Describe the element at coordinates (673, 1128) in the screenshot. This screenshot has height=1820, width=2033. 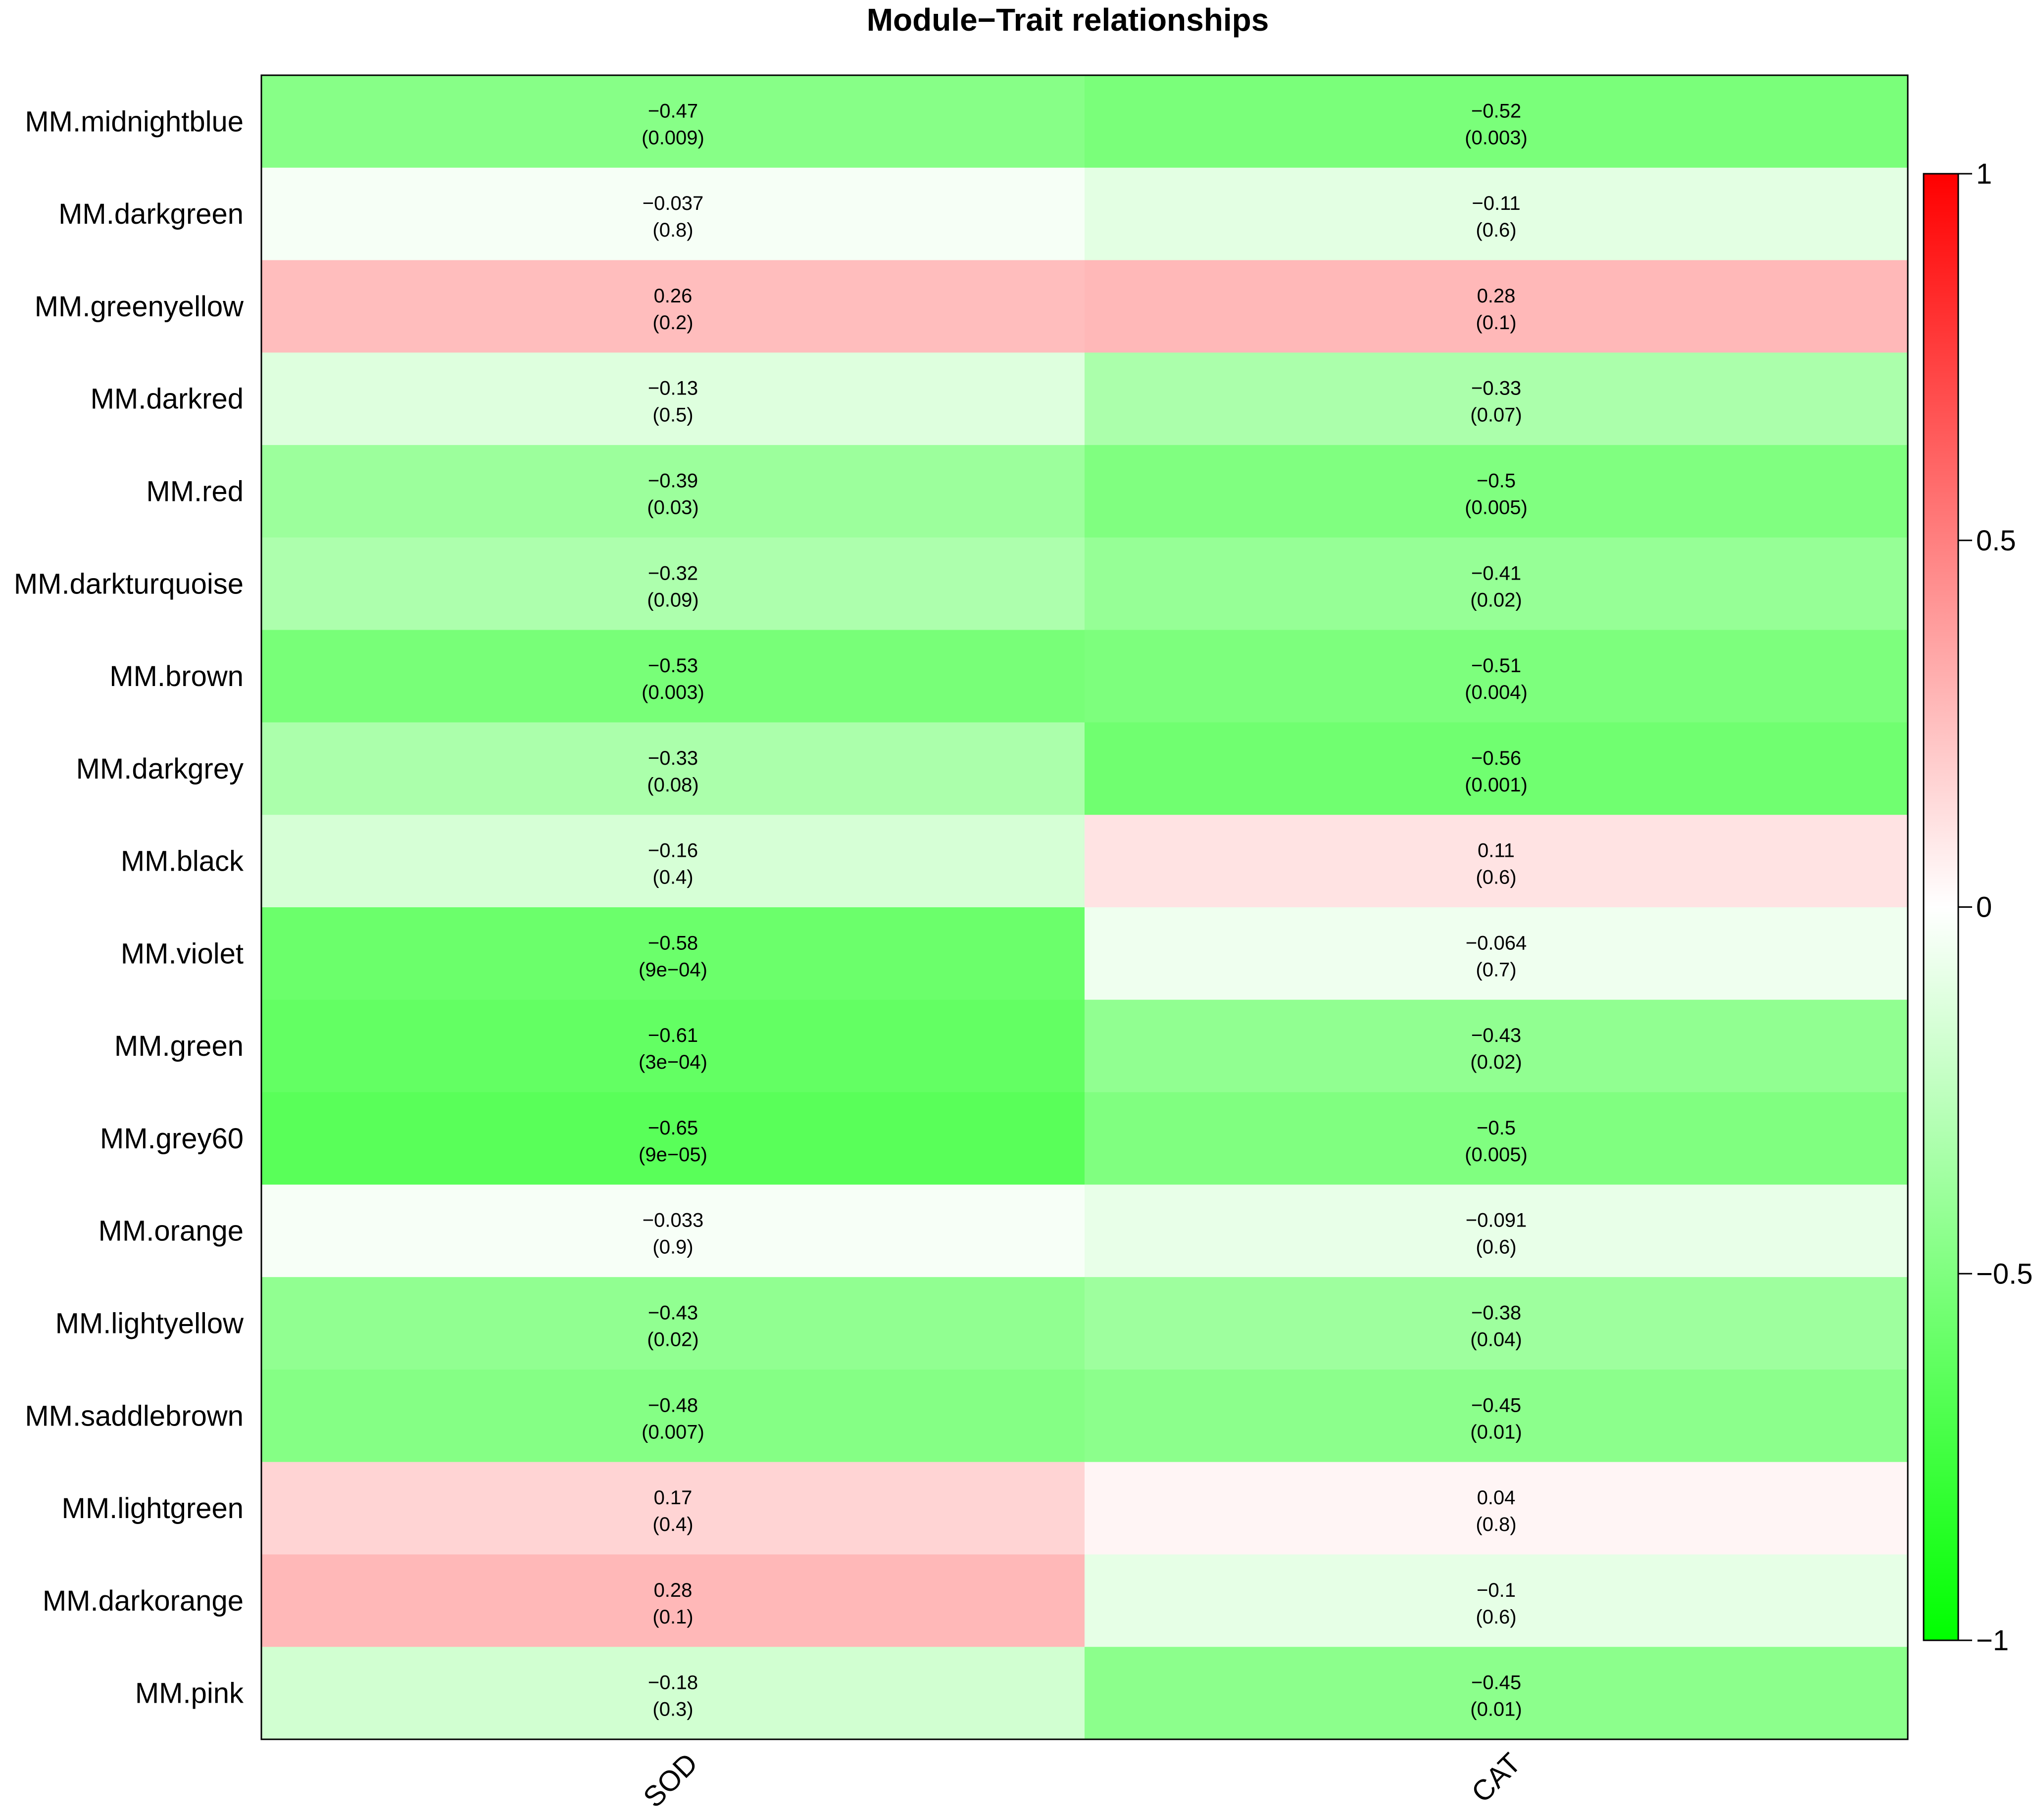
I see `cell-value-label: −0.65` at that location.